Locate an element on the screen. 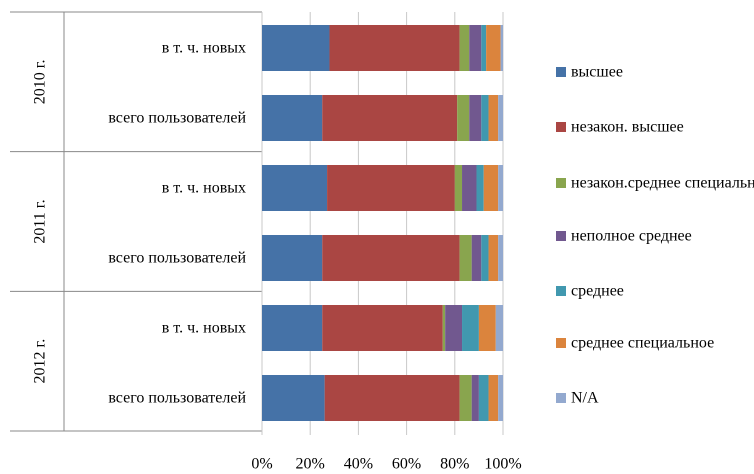 The image size is (754, 474). group-labels: 2010 г. 2011 г. 2012 г. is located at coordinates (40, 221).